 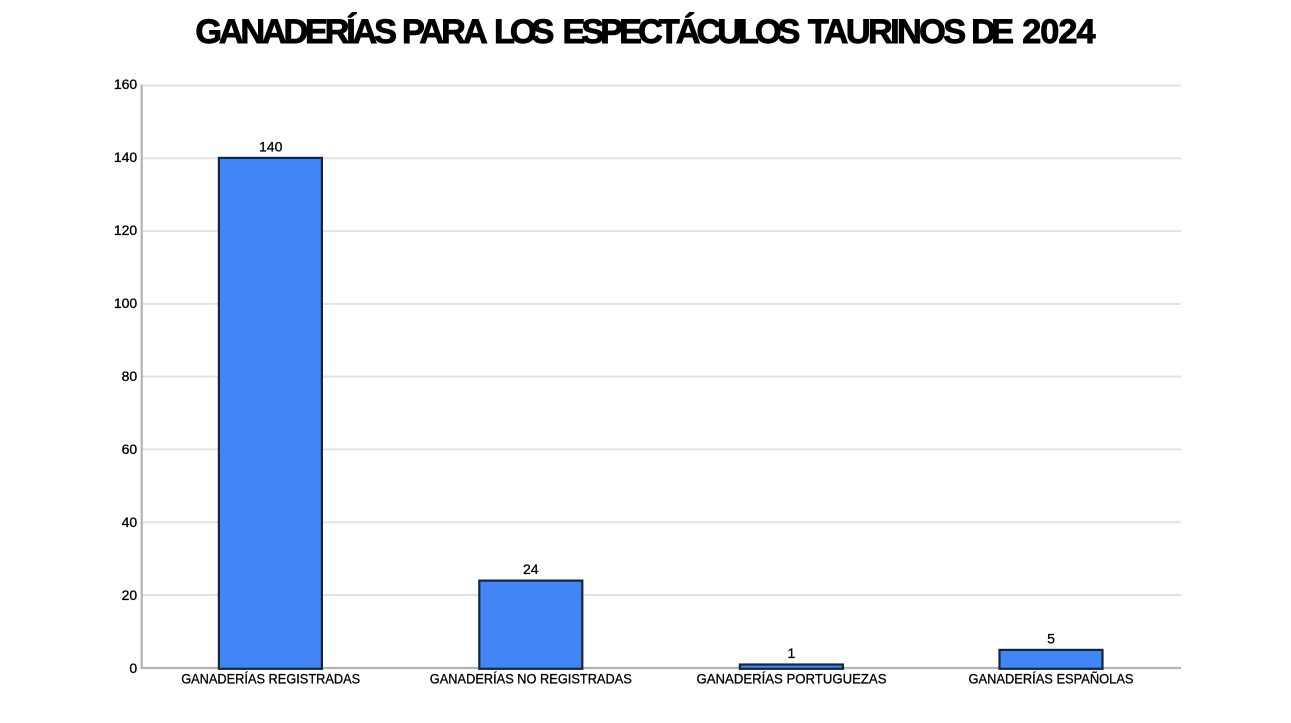 What do you see at coordinates (126, 230) in the screenshot?
I see `svg-text: 120` at bounding box center [126, 230].